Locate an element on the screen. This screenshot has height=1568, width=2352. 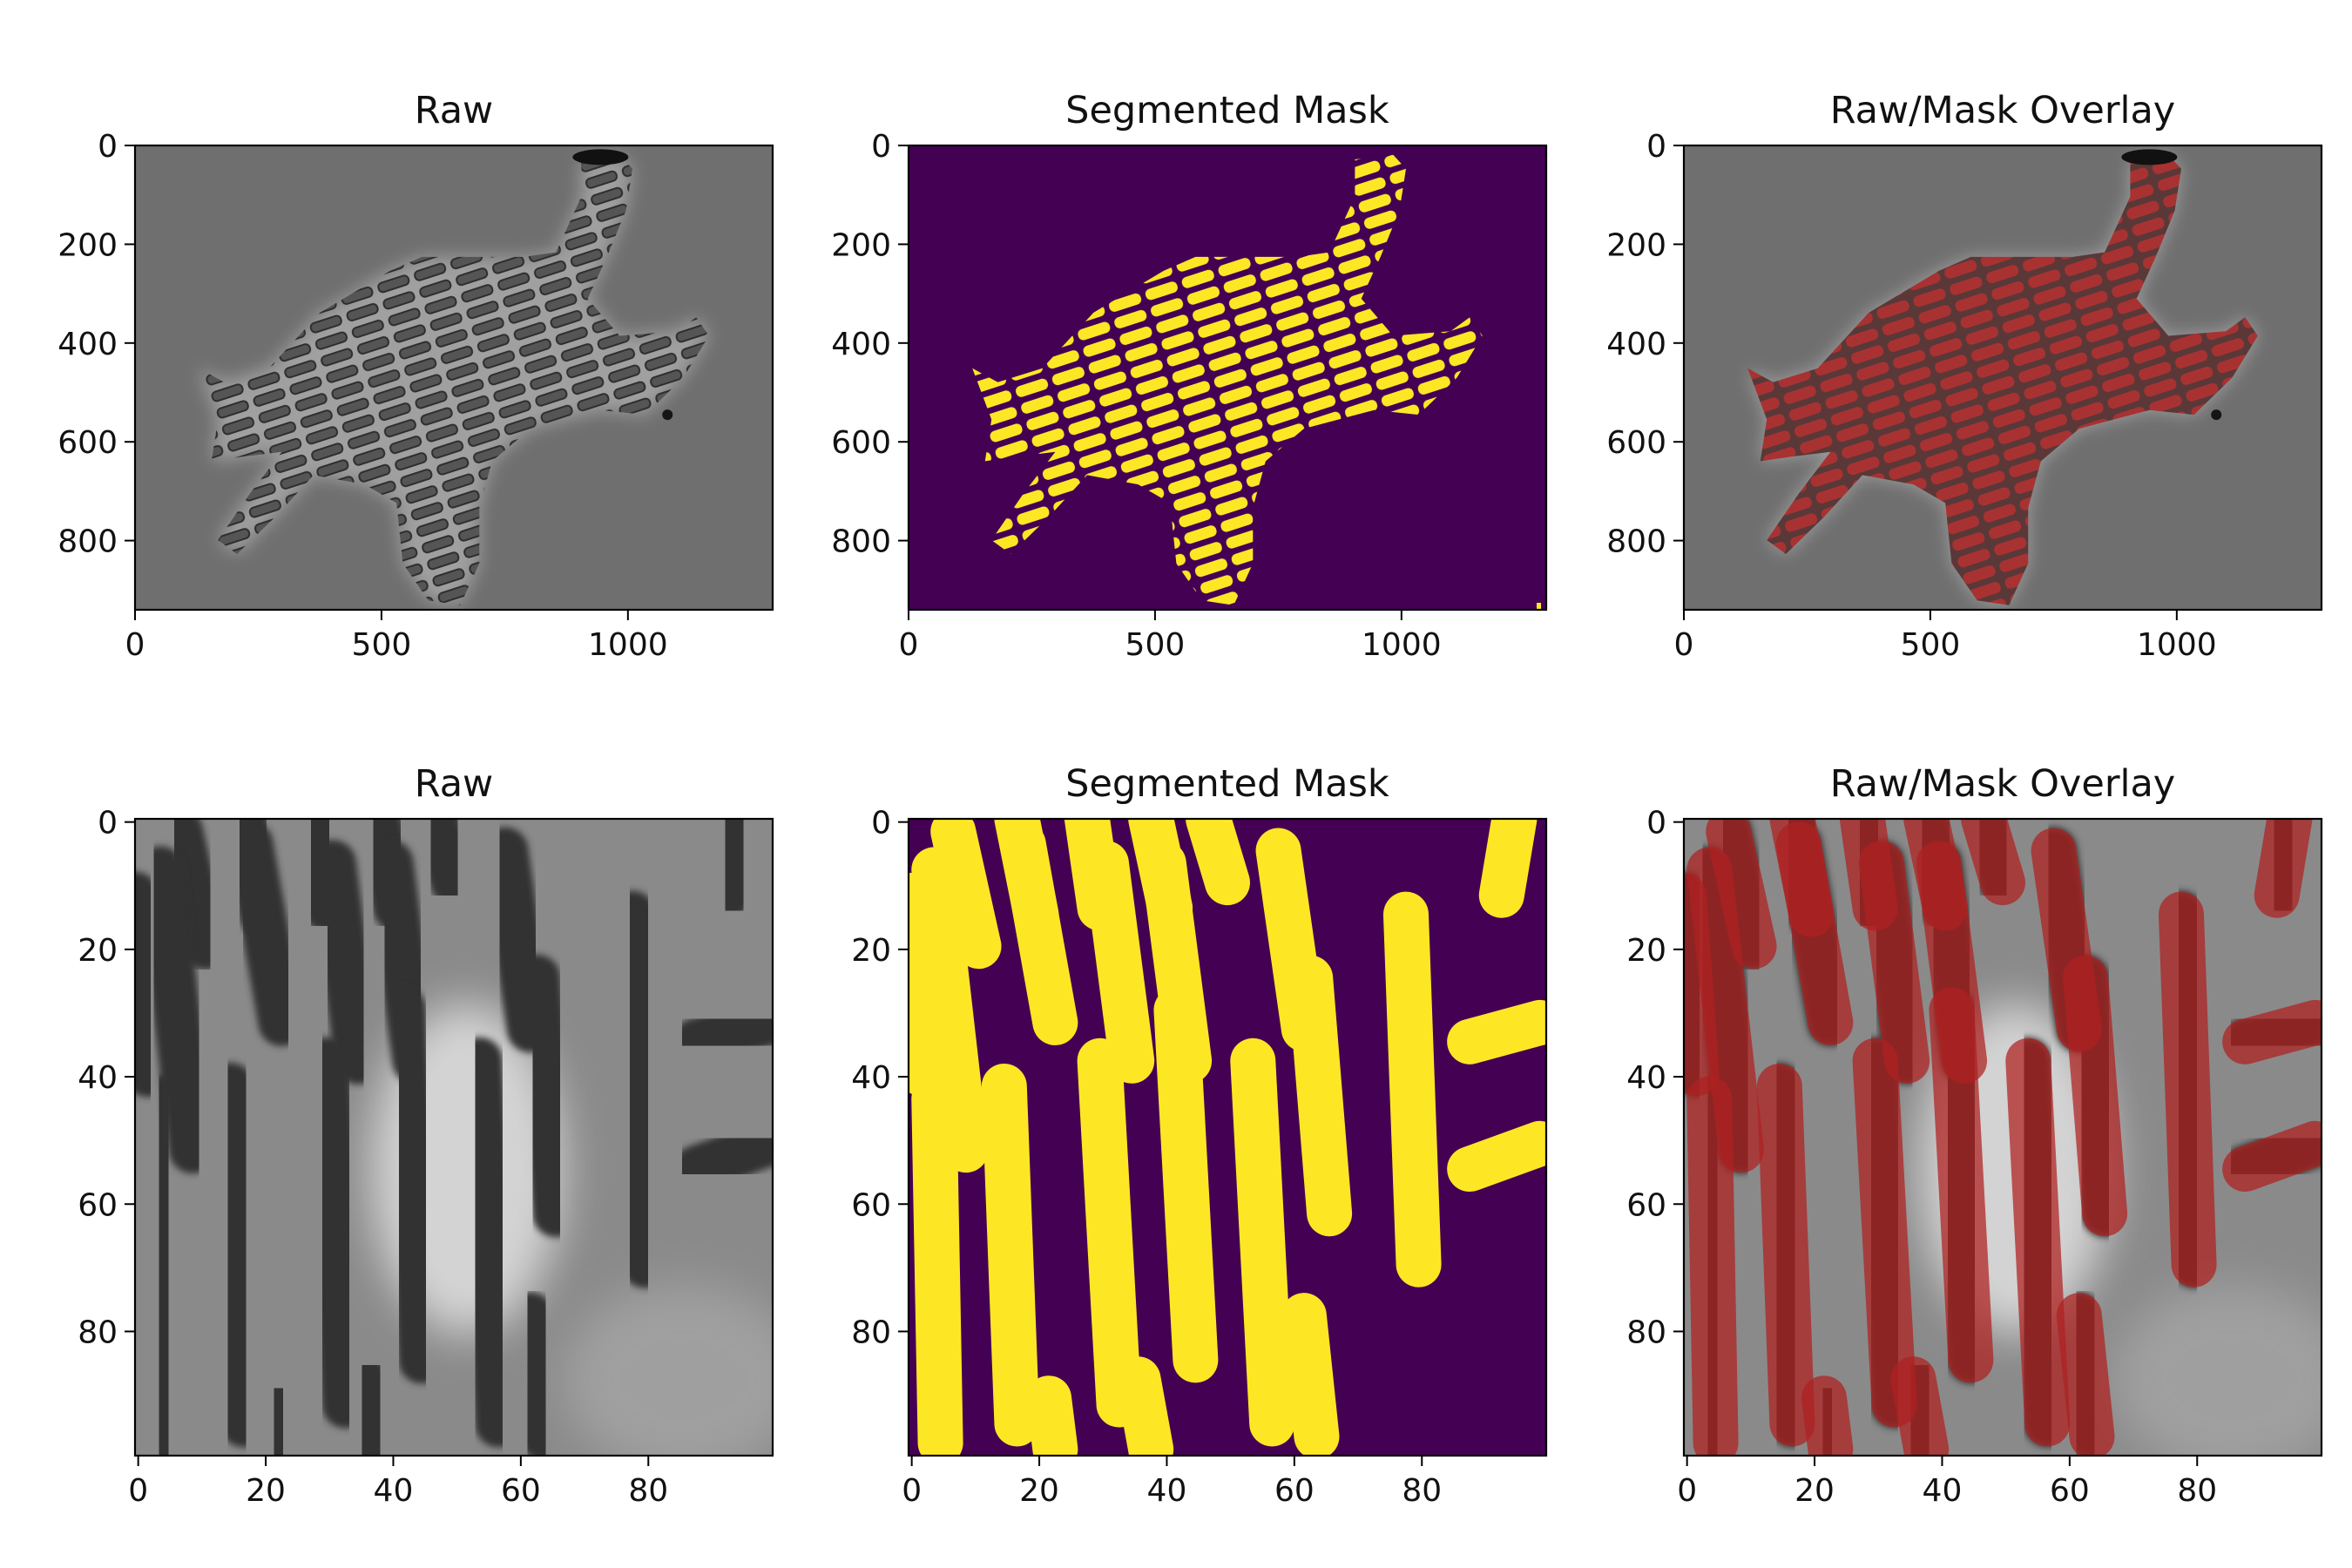
mask-fleck is located at coordinates (1539, 606).